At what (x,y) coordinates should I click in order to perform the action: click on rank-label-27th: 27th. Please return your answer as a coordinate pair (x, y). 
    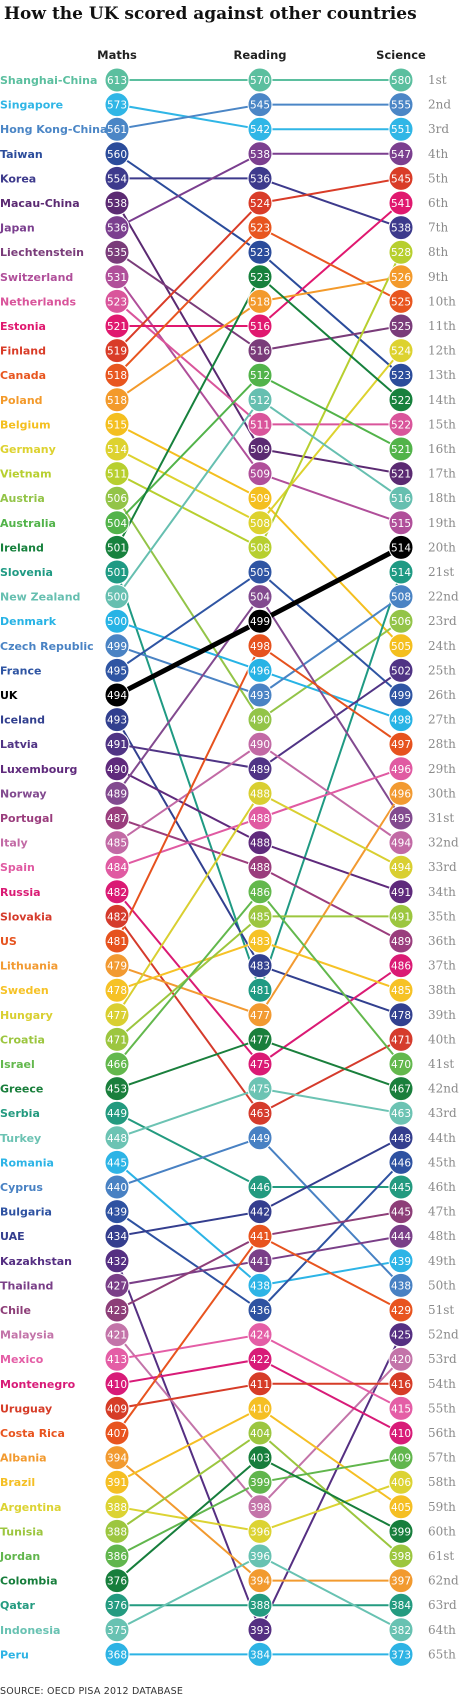
    Looking at the image, I should click on (442, 720).